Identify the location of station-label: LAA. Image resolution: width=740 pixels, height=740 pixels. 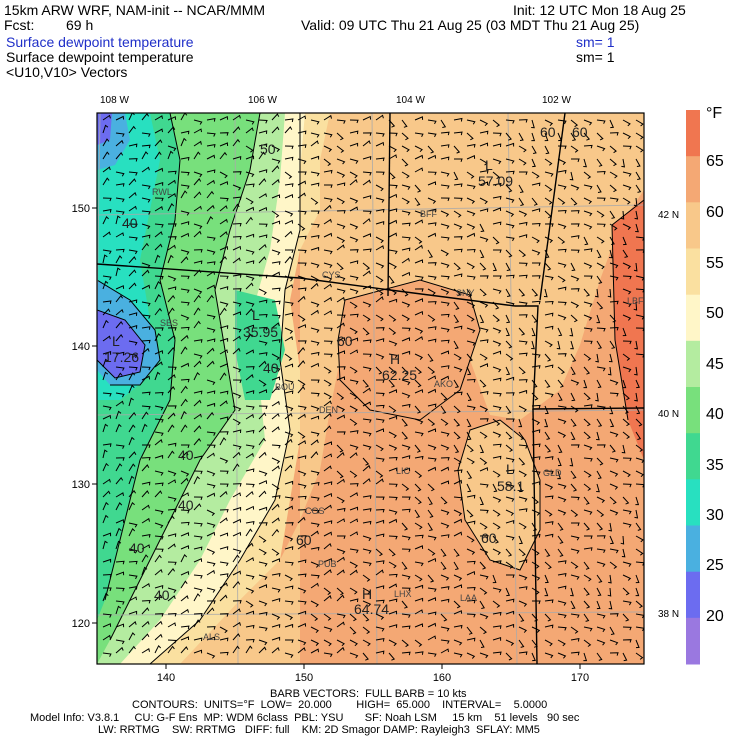
(468, 598).